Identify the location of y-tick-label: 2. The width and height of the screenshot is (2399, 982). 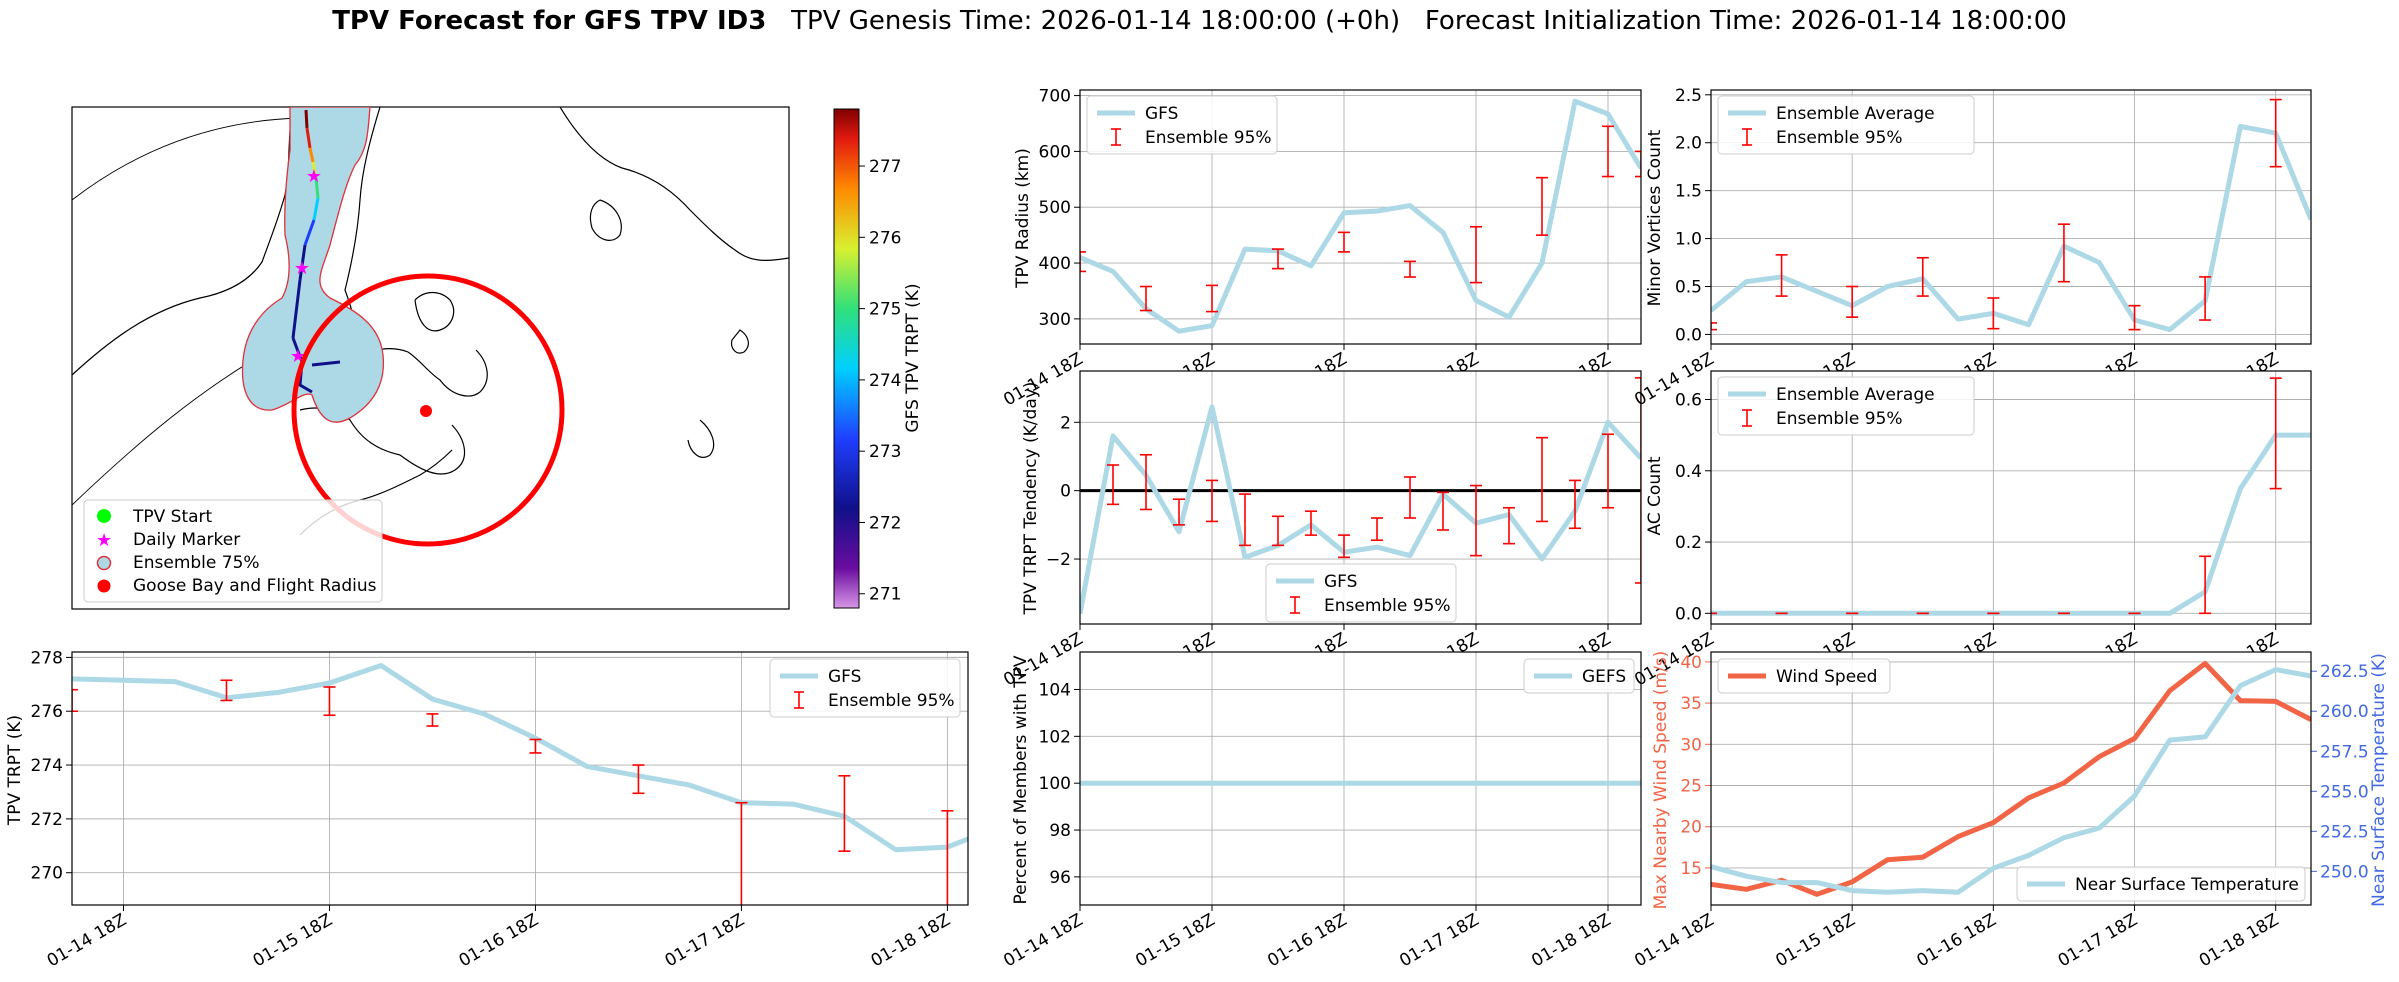
(1065, 423).